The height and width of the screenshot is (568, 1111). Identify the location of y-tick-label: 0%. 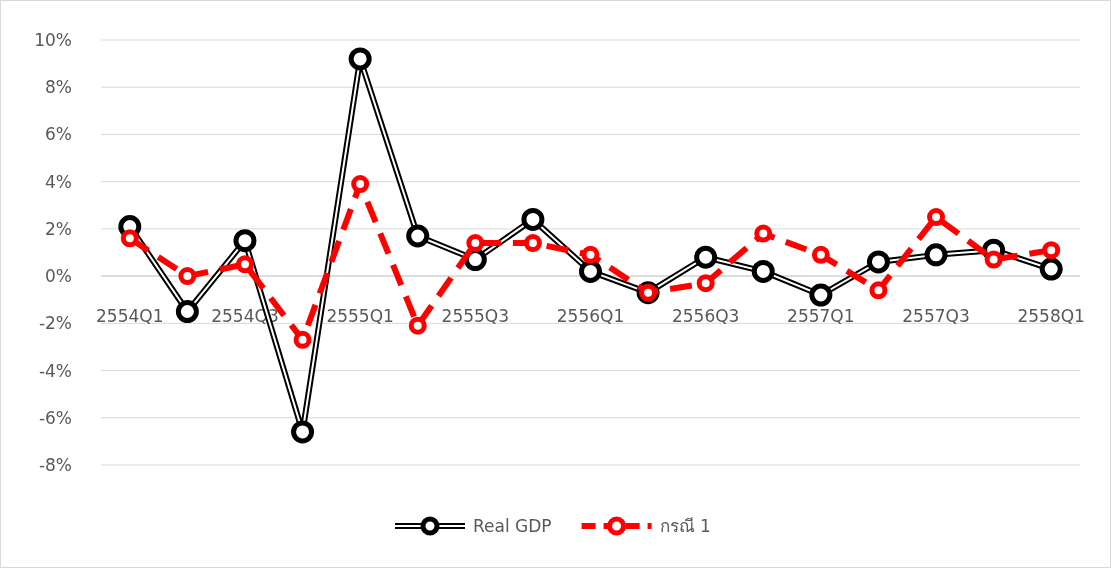
(58, 276).